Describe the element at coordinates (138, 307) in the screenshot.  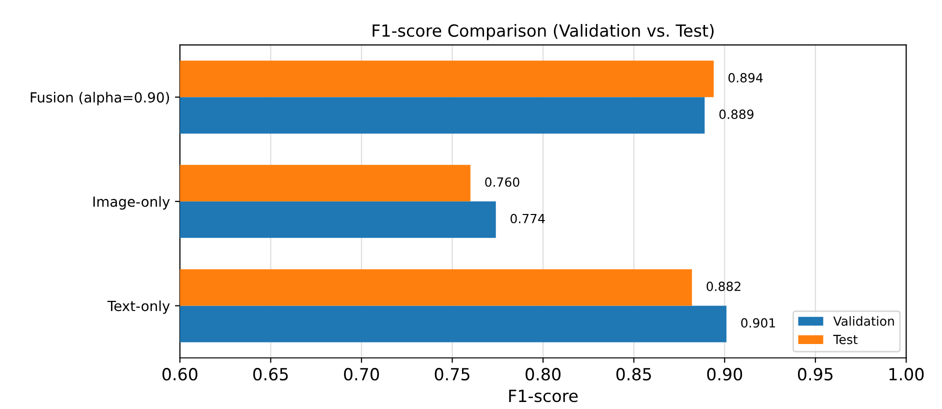
I see `y-tick-label: Text-only` at that location.